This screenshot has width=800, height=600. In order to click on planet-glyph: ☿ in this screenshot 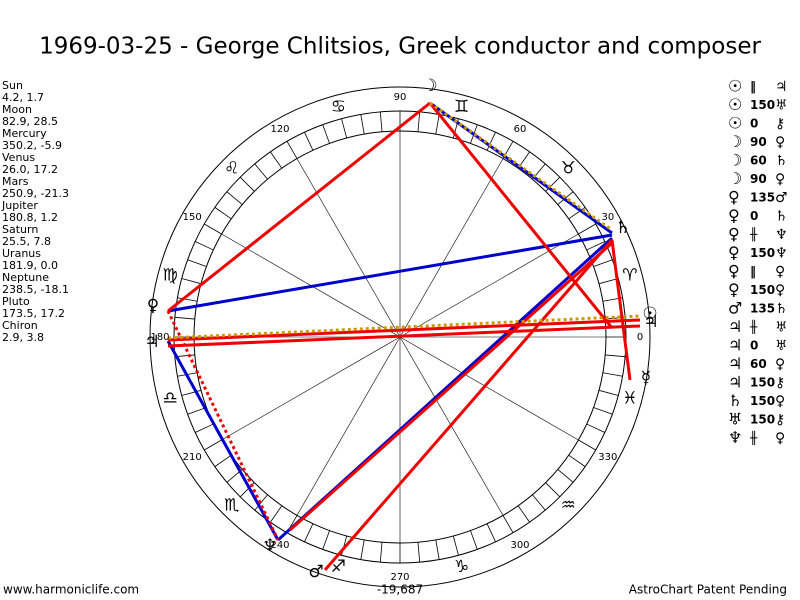, I will do `click(646, 378)`.